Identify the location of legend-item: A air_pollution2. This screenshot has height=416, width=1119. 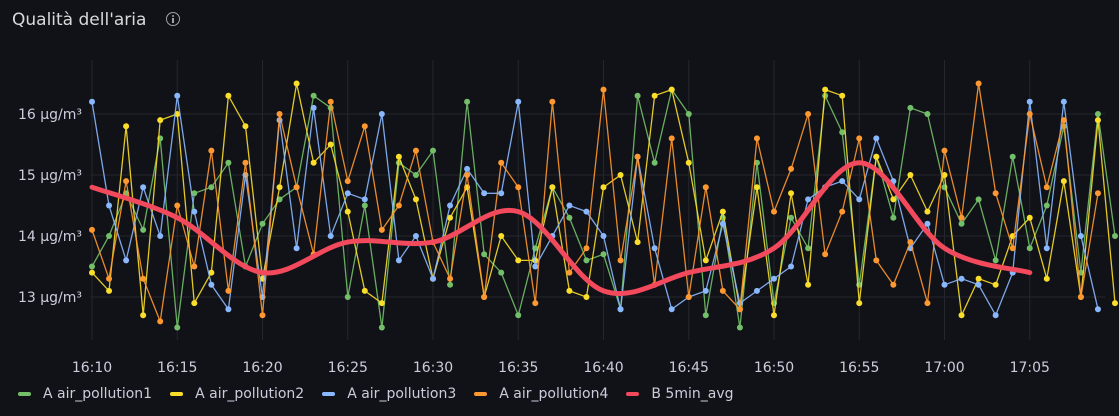
(237, 394).